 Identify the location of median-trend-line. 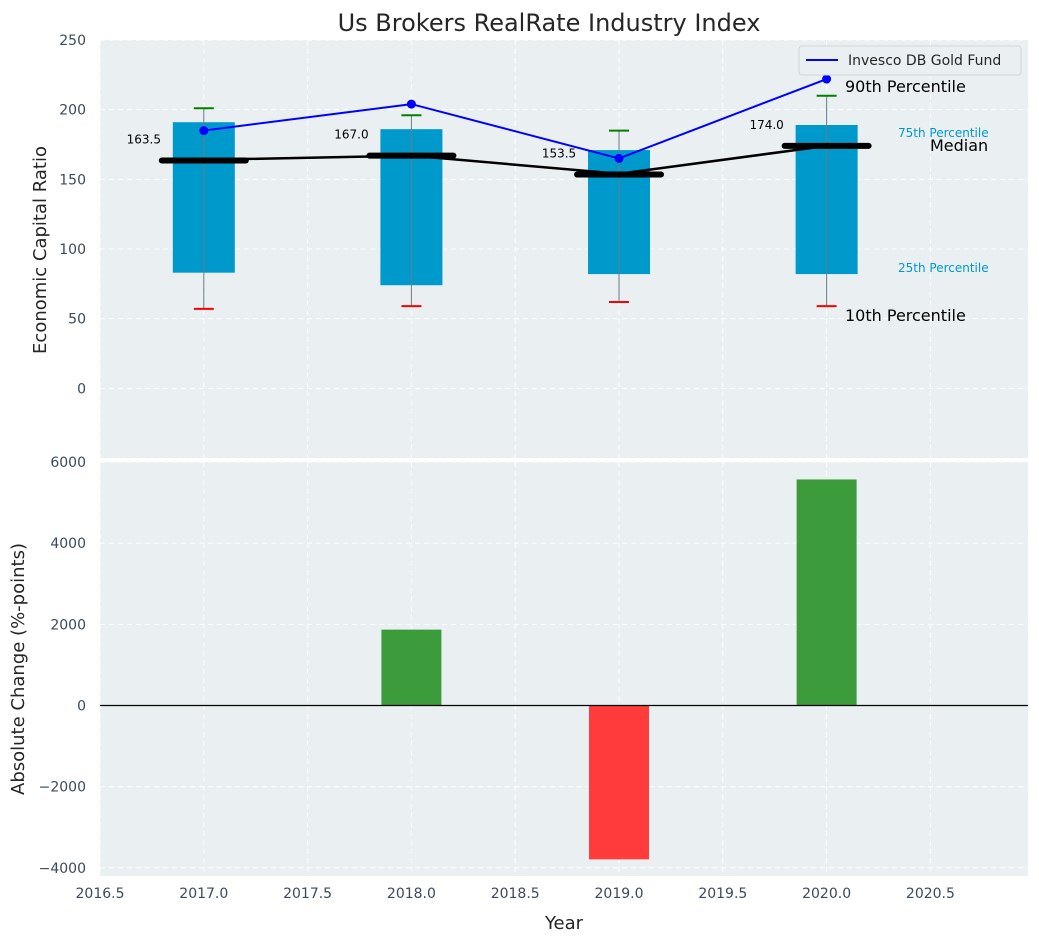
(515, 160).